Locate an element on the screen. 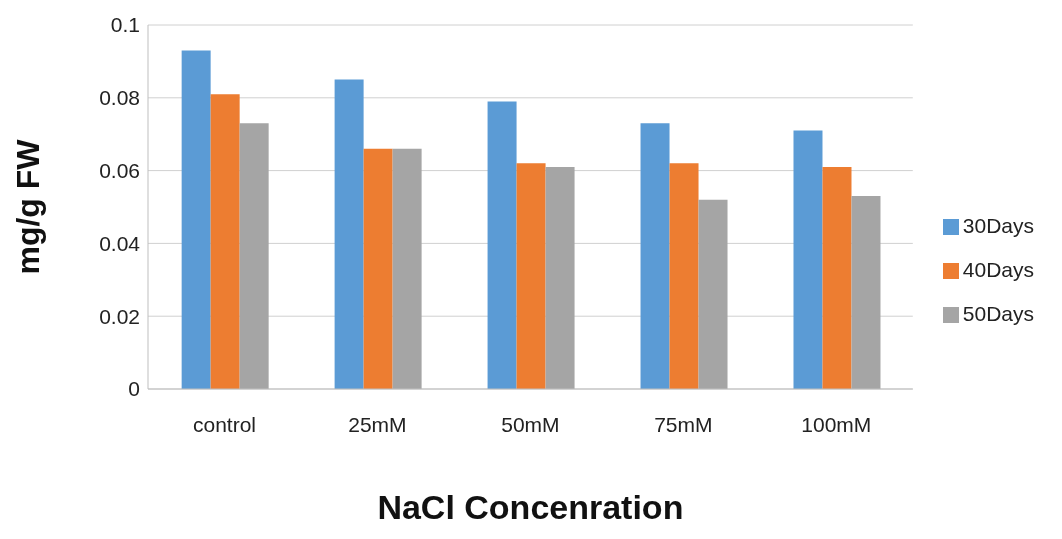  x-tick-label: 75mM is located at coordinates (683, 424).